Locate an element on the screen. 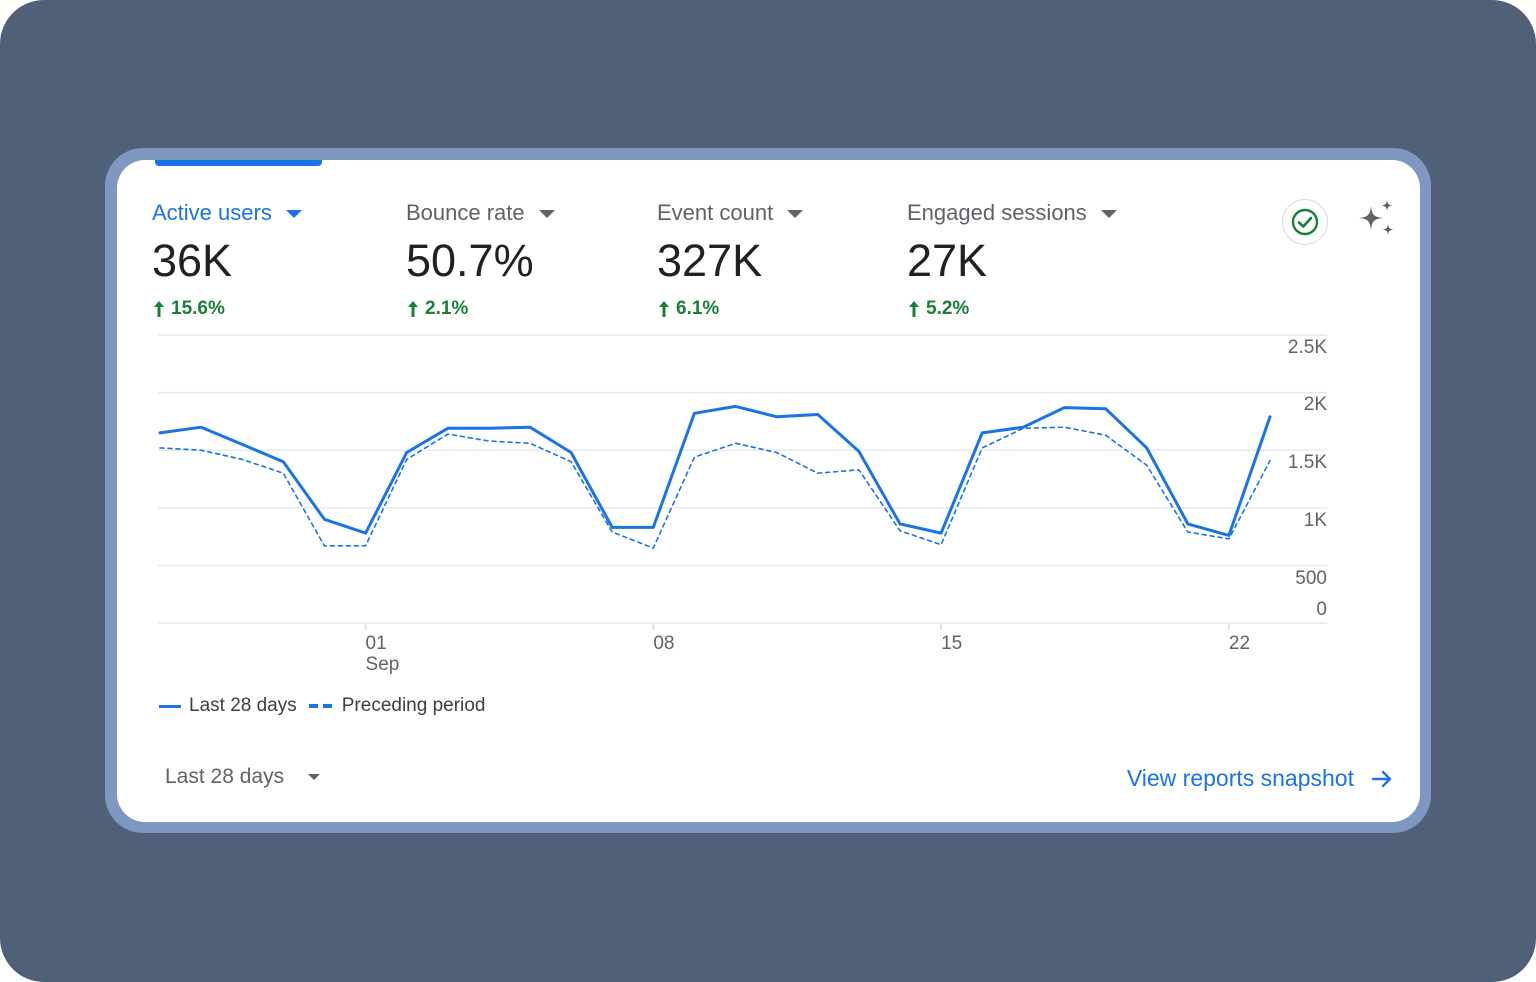 The width and height of the screenshot is (1536, 982). metric-change: 2.1% is located at coordinates (480, 309).